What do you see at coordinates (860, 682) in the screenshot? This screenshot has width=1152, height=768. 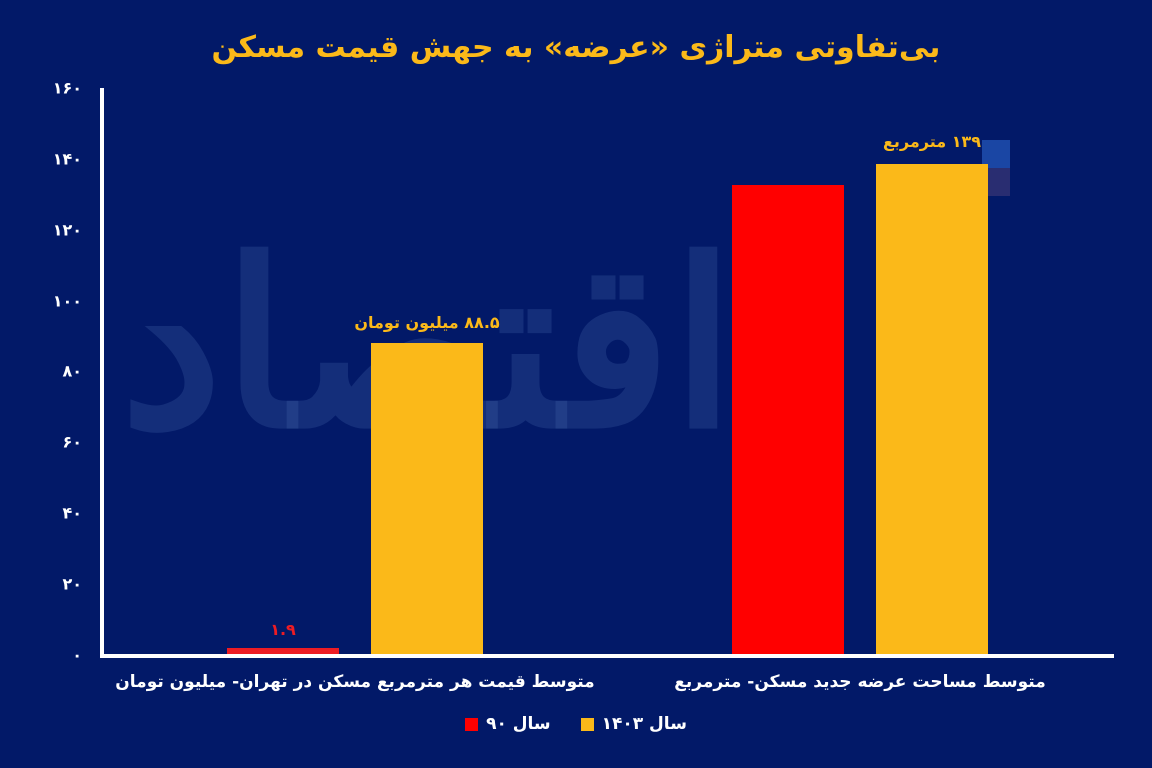 I see `x-category-label: متوسط مساحت عرضه جدید مسکن- مترمربع` at bounding box center [860, 682].